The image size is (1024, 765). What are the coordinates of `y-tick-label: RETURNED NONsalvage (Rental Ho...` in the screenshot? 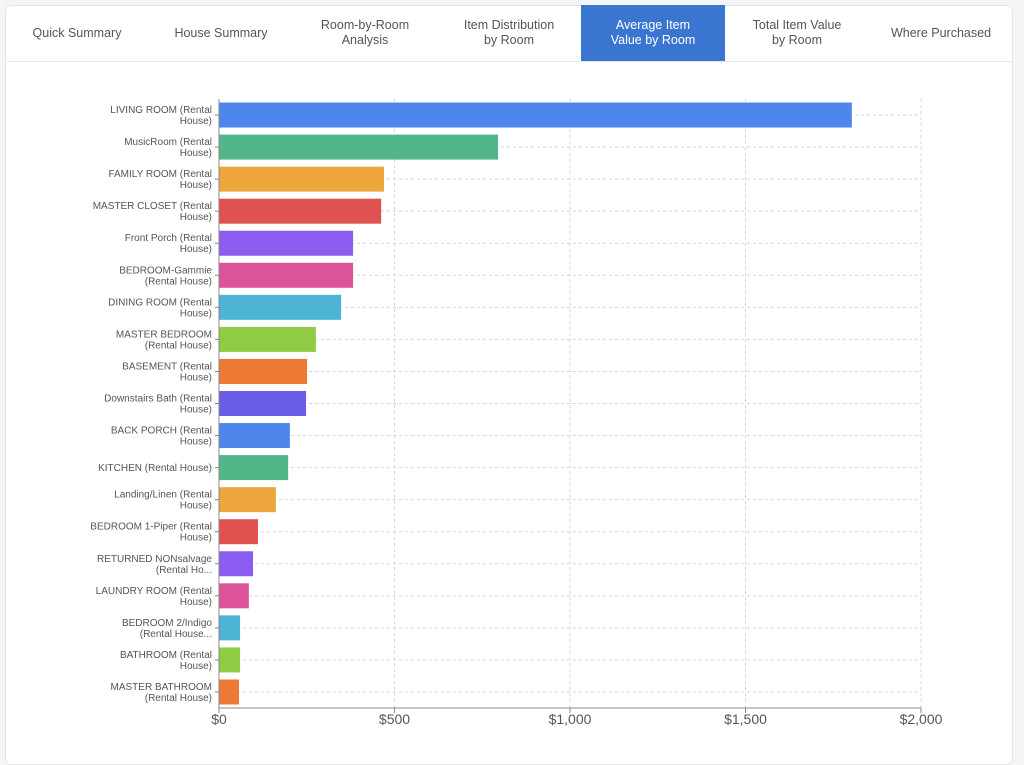 It's located at (154, 565).